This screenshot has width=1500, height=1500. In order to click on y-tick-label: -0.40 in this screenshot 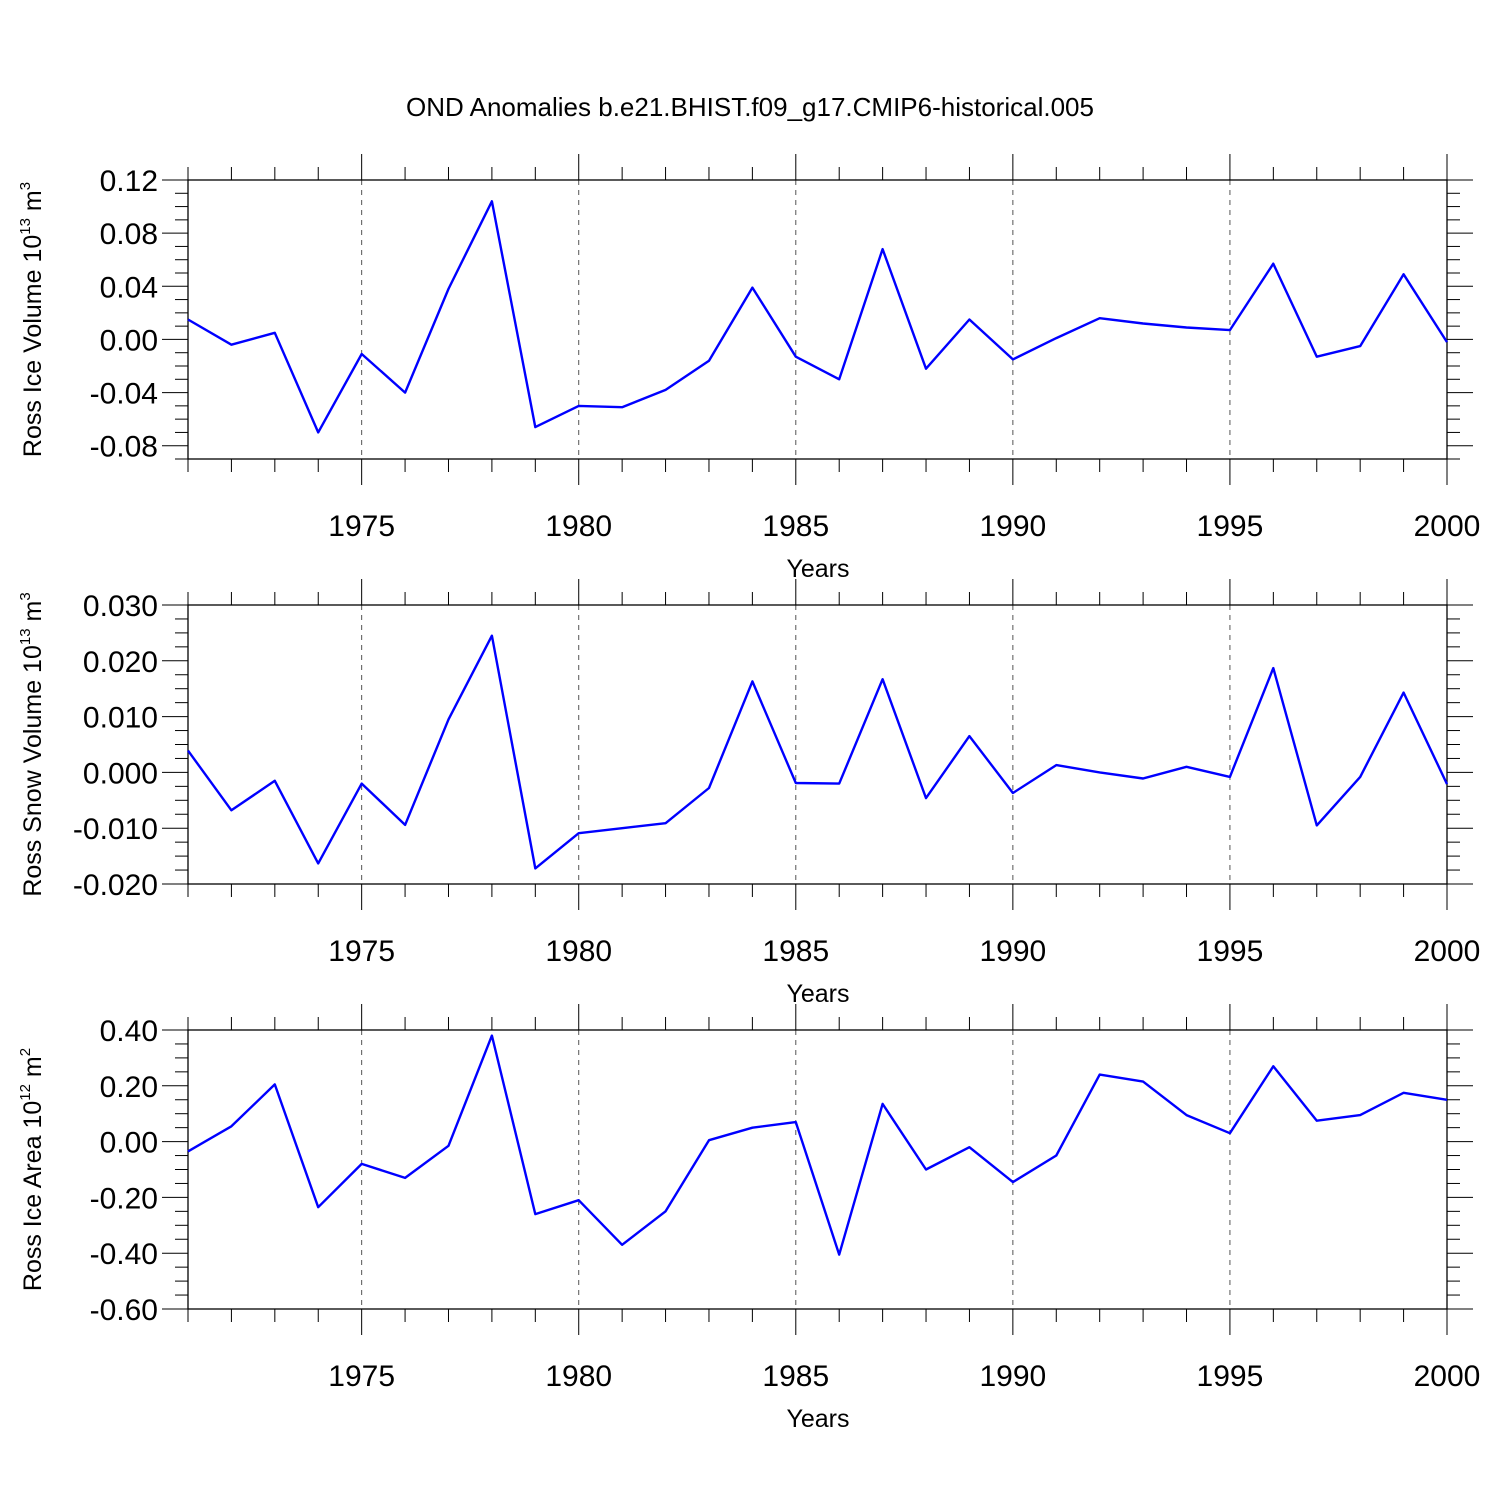, I will do `click(124, 1254)`.